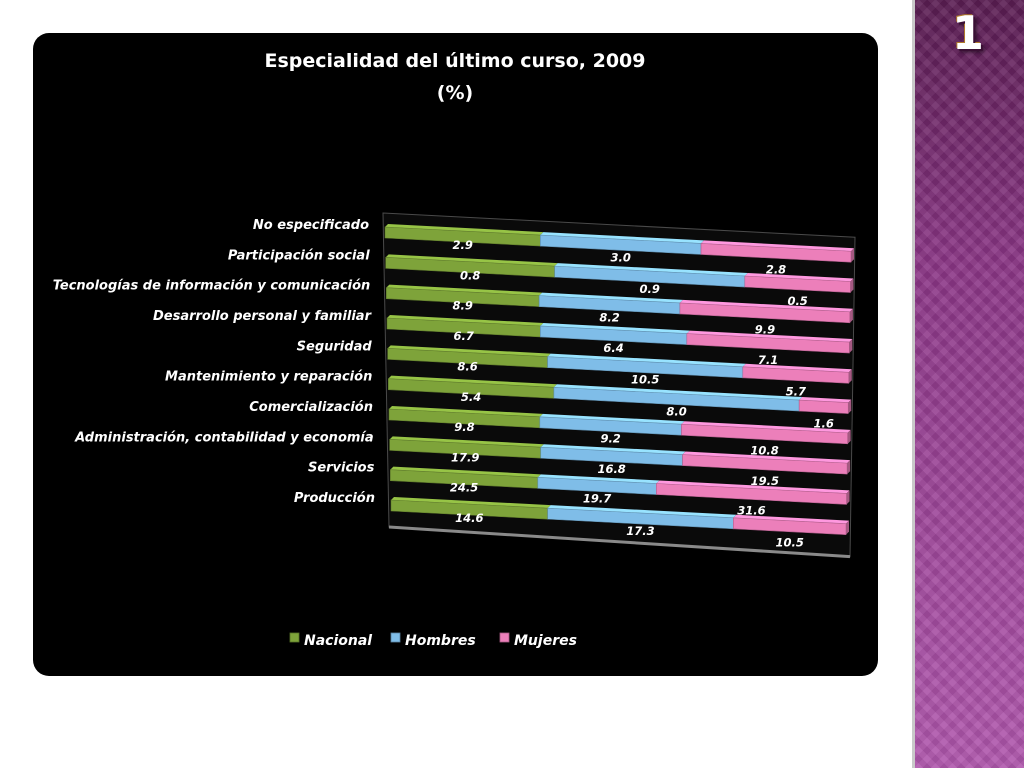 Image resolution: width=1024 pixels, height=768 pixels. I want to click on category-label-seguridad: Seguridad, so click(335, 346).